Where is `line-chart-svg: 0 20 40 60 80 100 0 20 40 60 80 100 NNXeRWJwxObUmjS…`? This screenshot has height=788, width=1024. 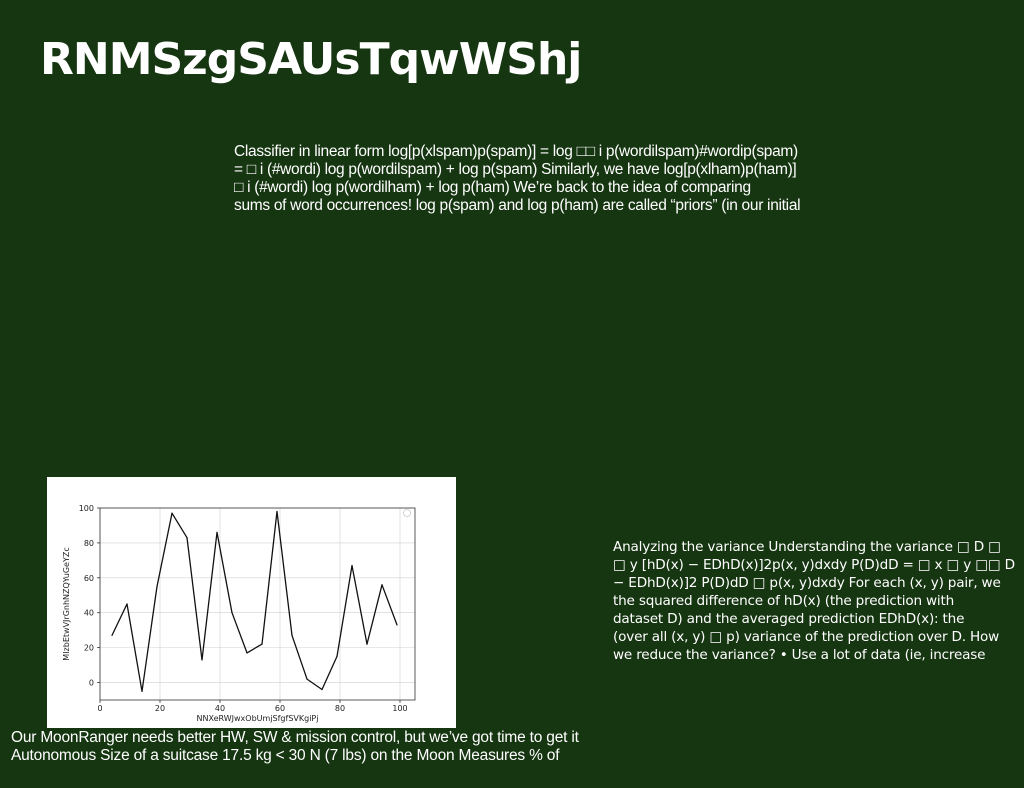
line-chart-svg: 0 20 40 60 80 100 0 20 40 60 80 100 NNXeRWJwxObUmjS… is located at coordinates (239, 613).